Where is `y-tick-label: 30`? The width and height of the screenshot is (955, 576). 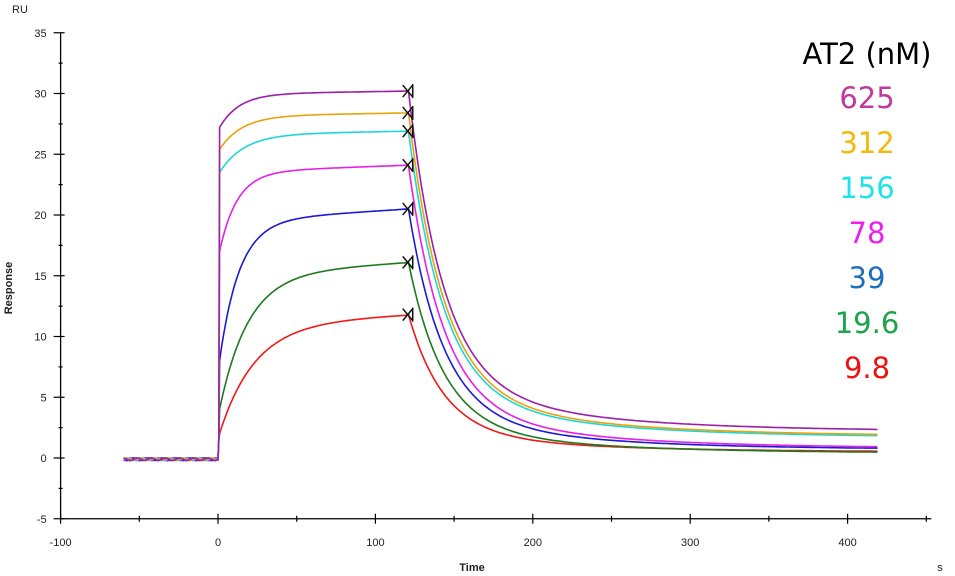 y-tick-label: 30 is located at coordinates (40, 95).